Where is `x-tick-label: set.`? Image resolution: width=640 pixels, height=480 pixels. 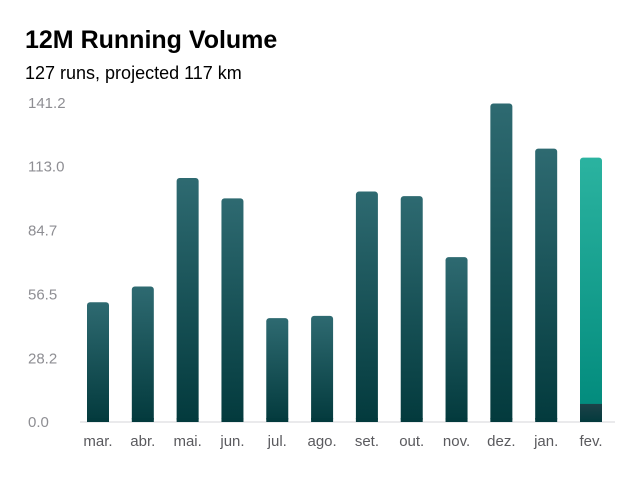 x-tick-label: set. is located at coordinates (367, 441).